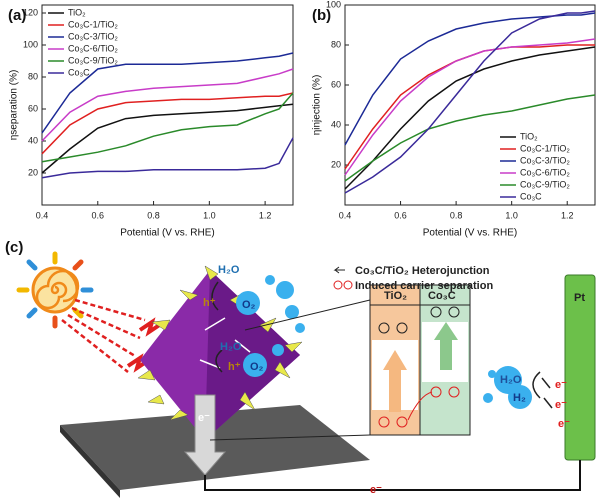  What do you see at coordinates (14, 247) in the screenshot?
I see `panel-label: (c)` at bounding box center [14, 247].